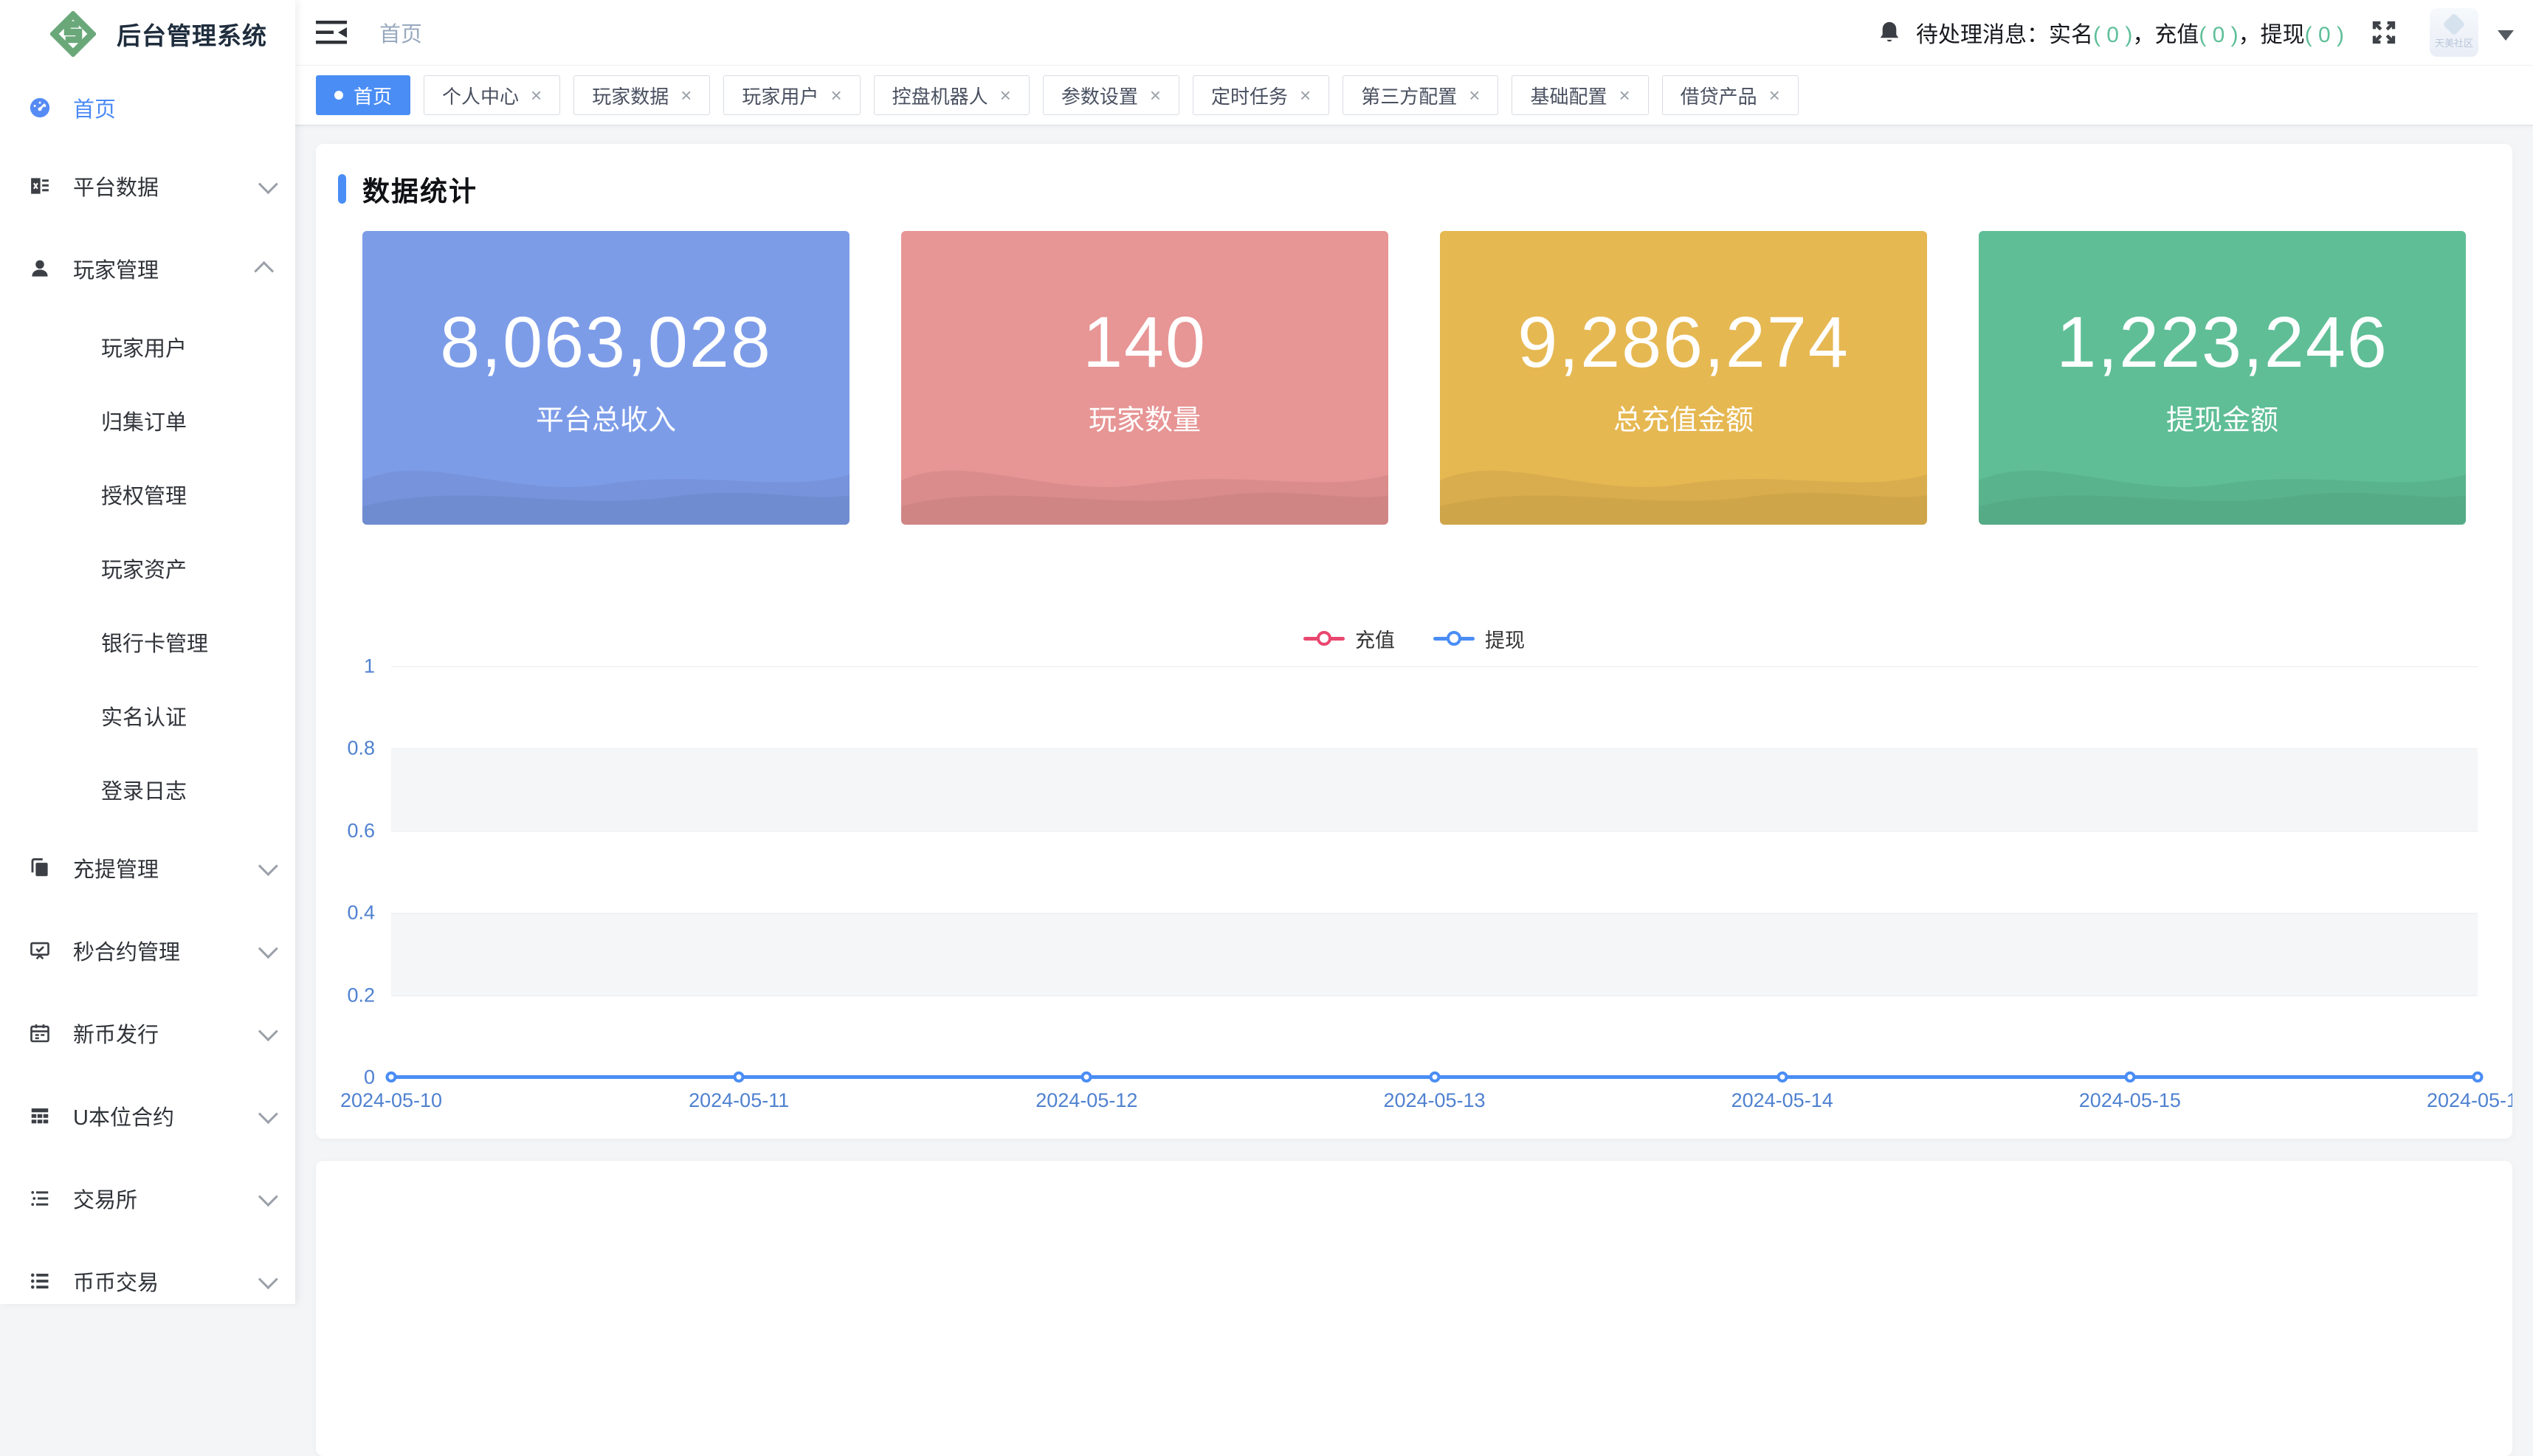  I want to click on sidebar-item-label: 玩家管理, so click(116, 271).